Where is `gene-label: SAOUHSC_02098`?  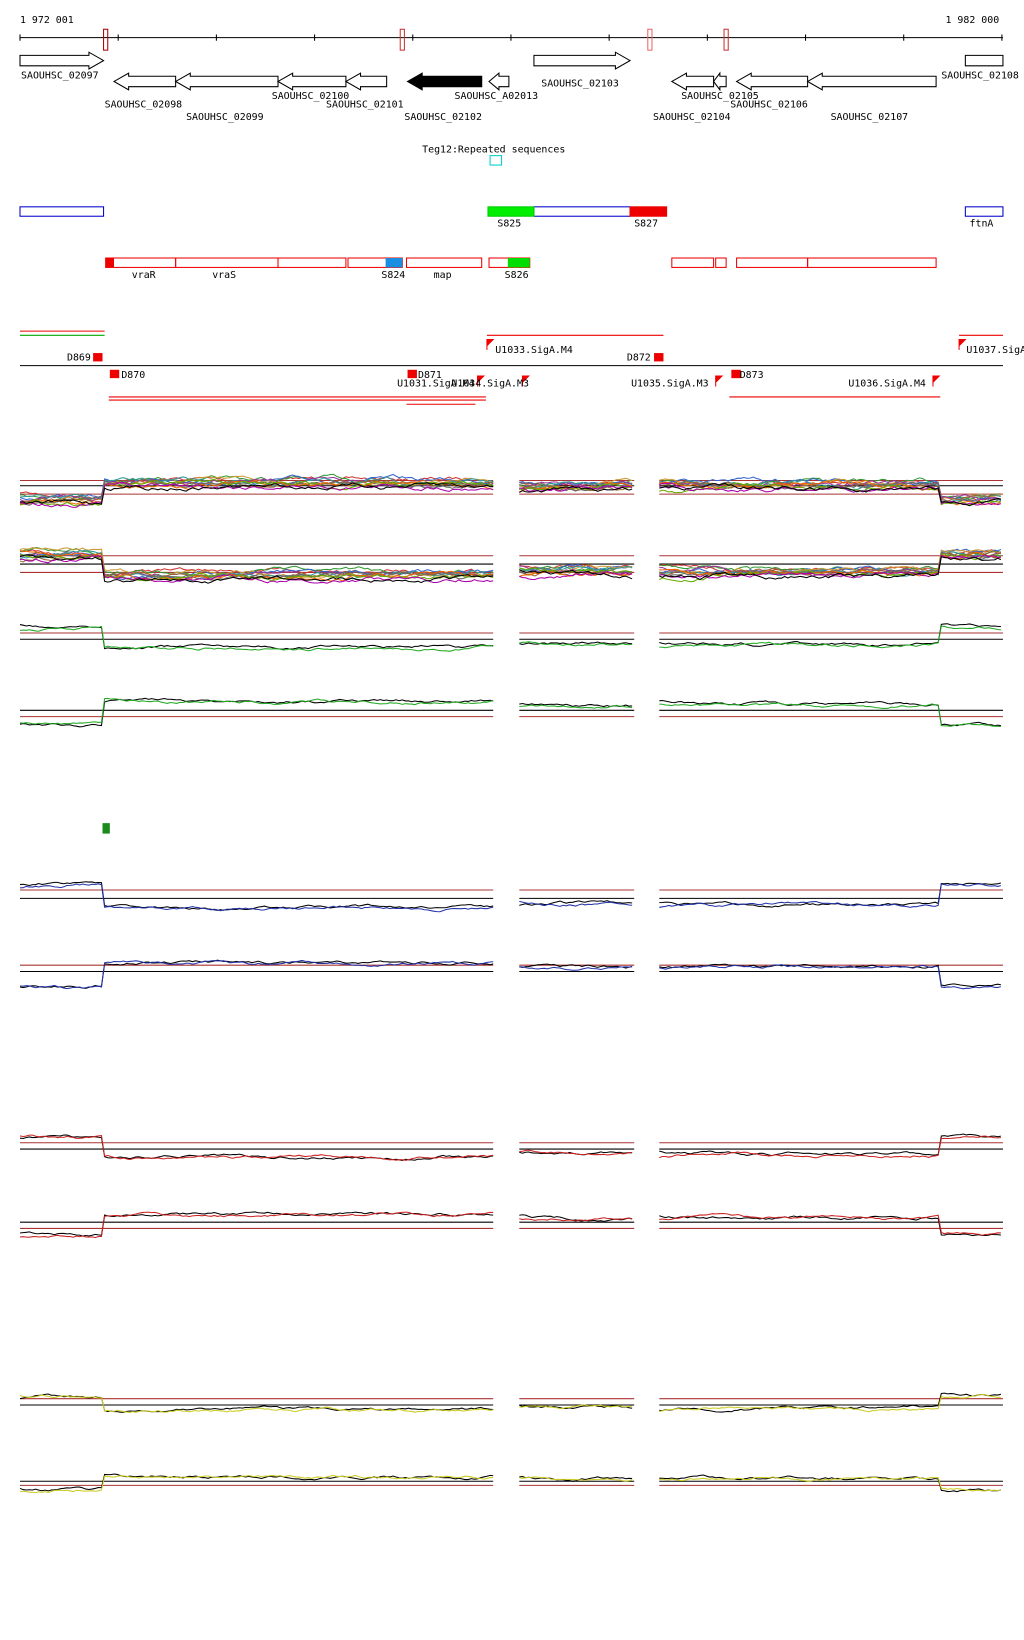
gene-label: SAOUHSC_02098 is located at coordinates (144, 105).